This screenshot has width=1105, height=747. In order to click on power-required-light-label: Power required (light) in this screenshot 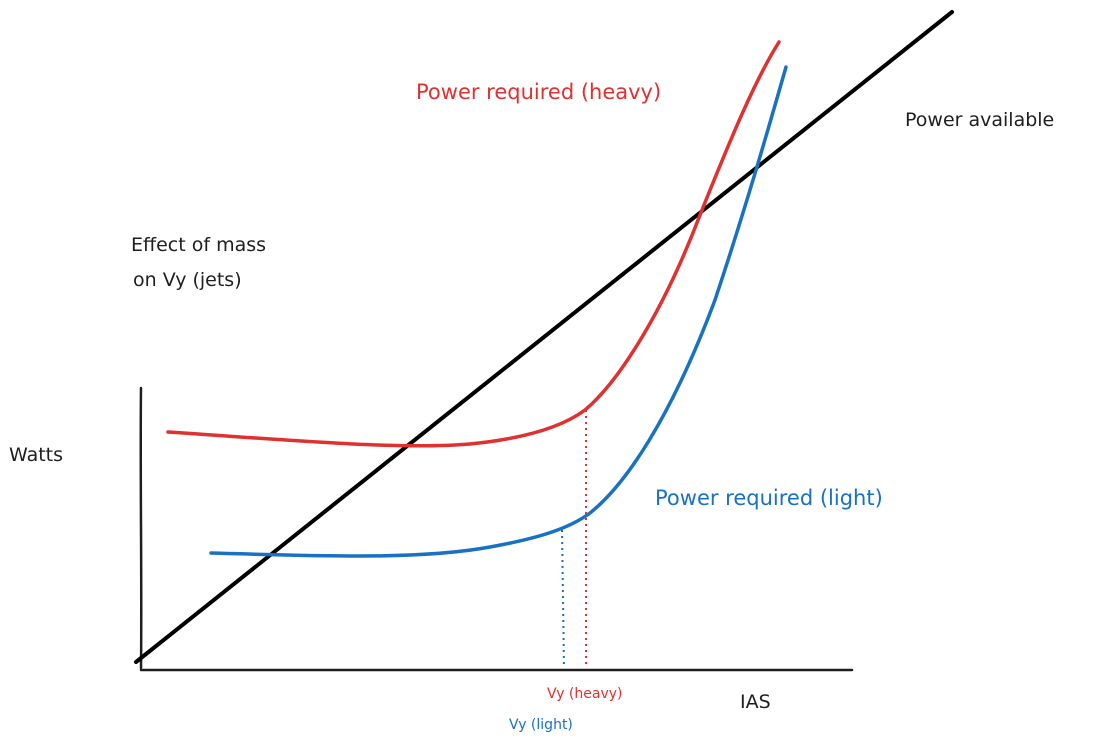, I will do `click(769, 498)`.